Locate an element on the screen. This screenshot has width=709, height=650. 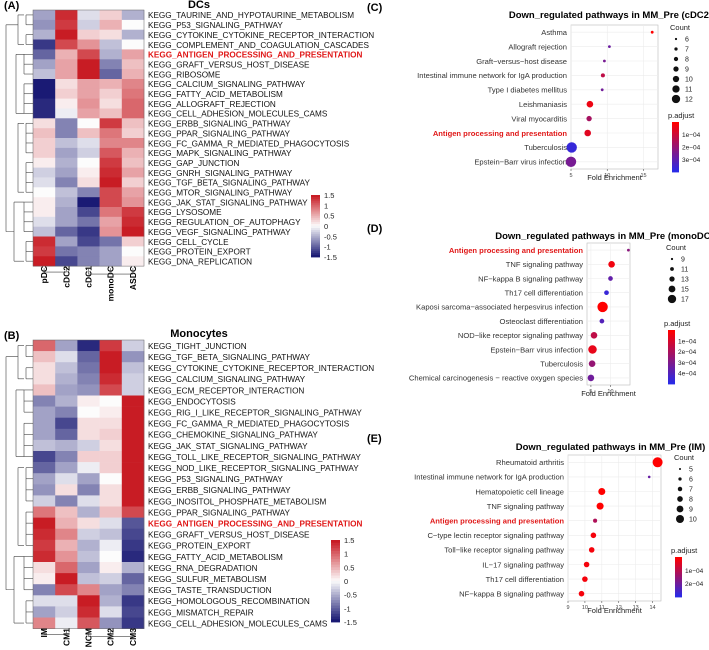
legend-tick: 3e−04 is located at coordinates (691, 160).